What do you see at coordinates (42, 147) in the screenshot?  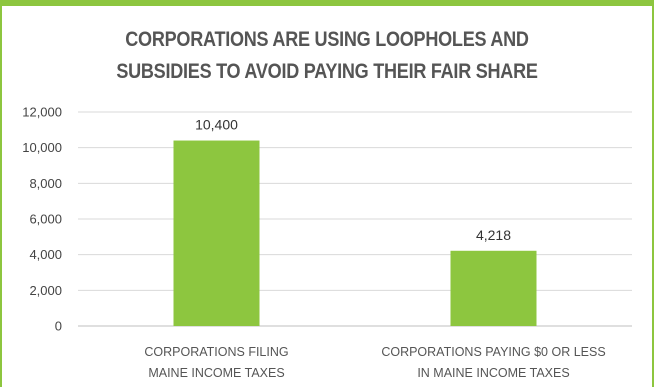 I see `y-tick-label: 10,000` at bounding box center [42, 147].